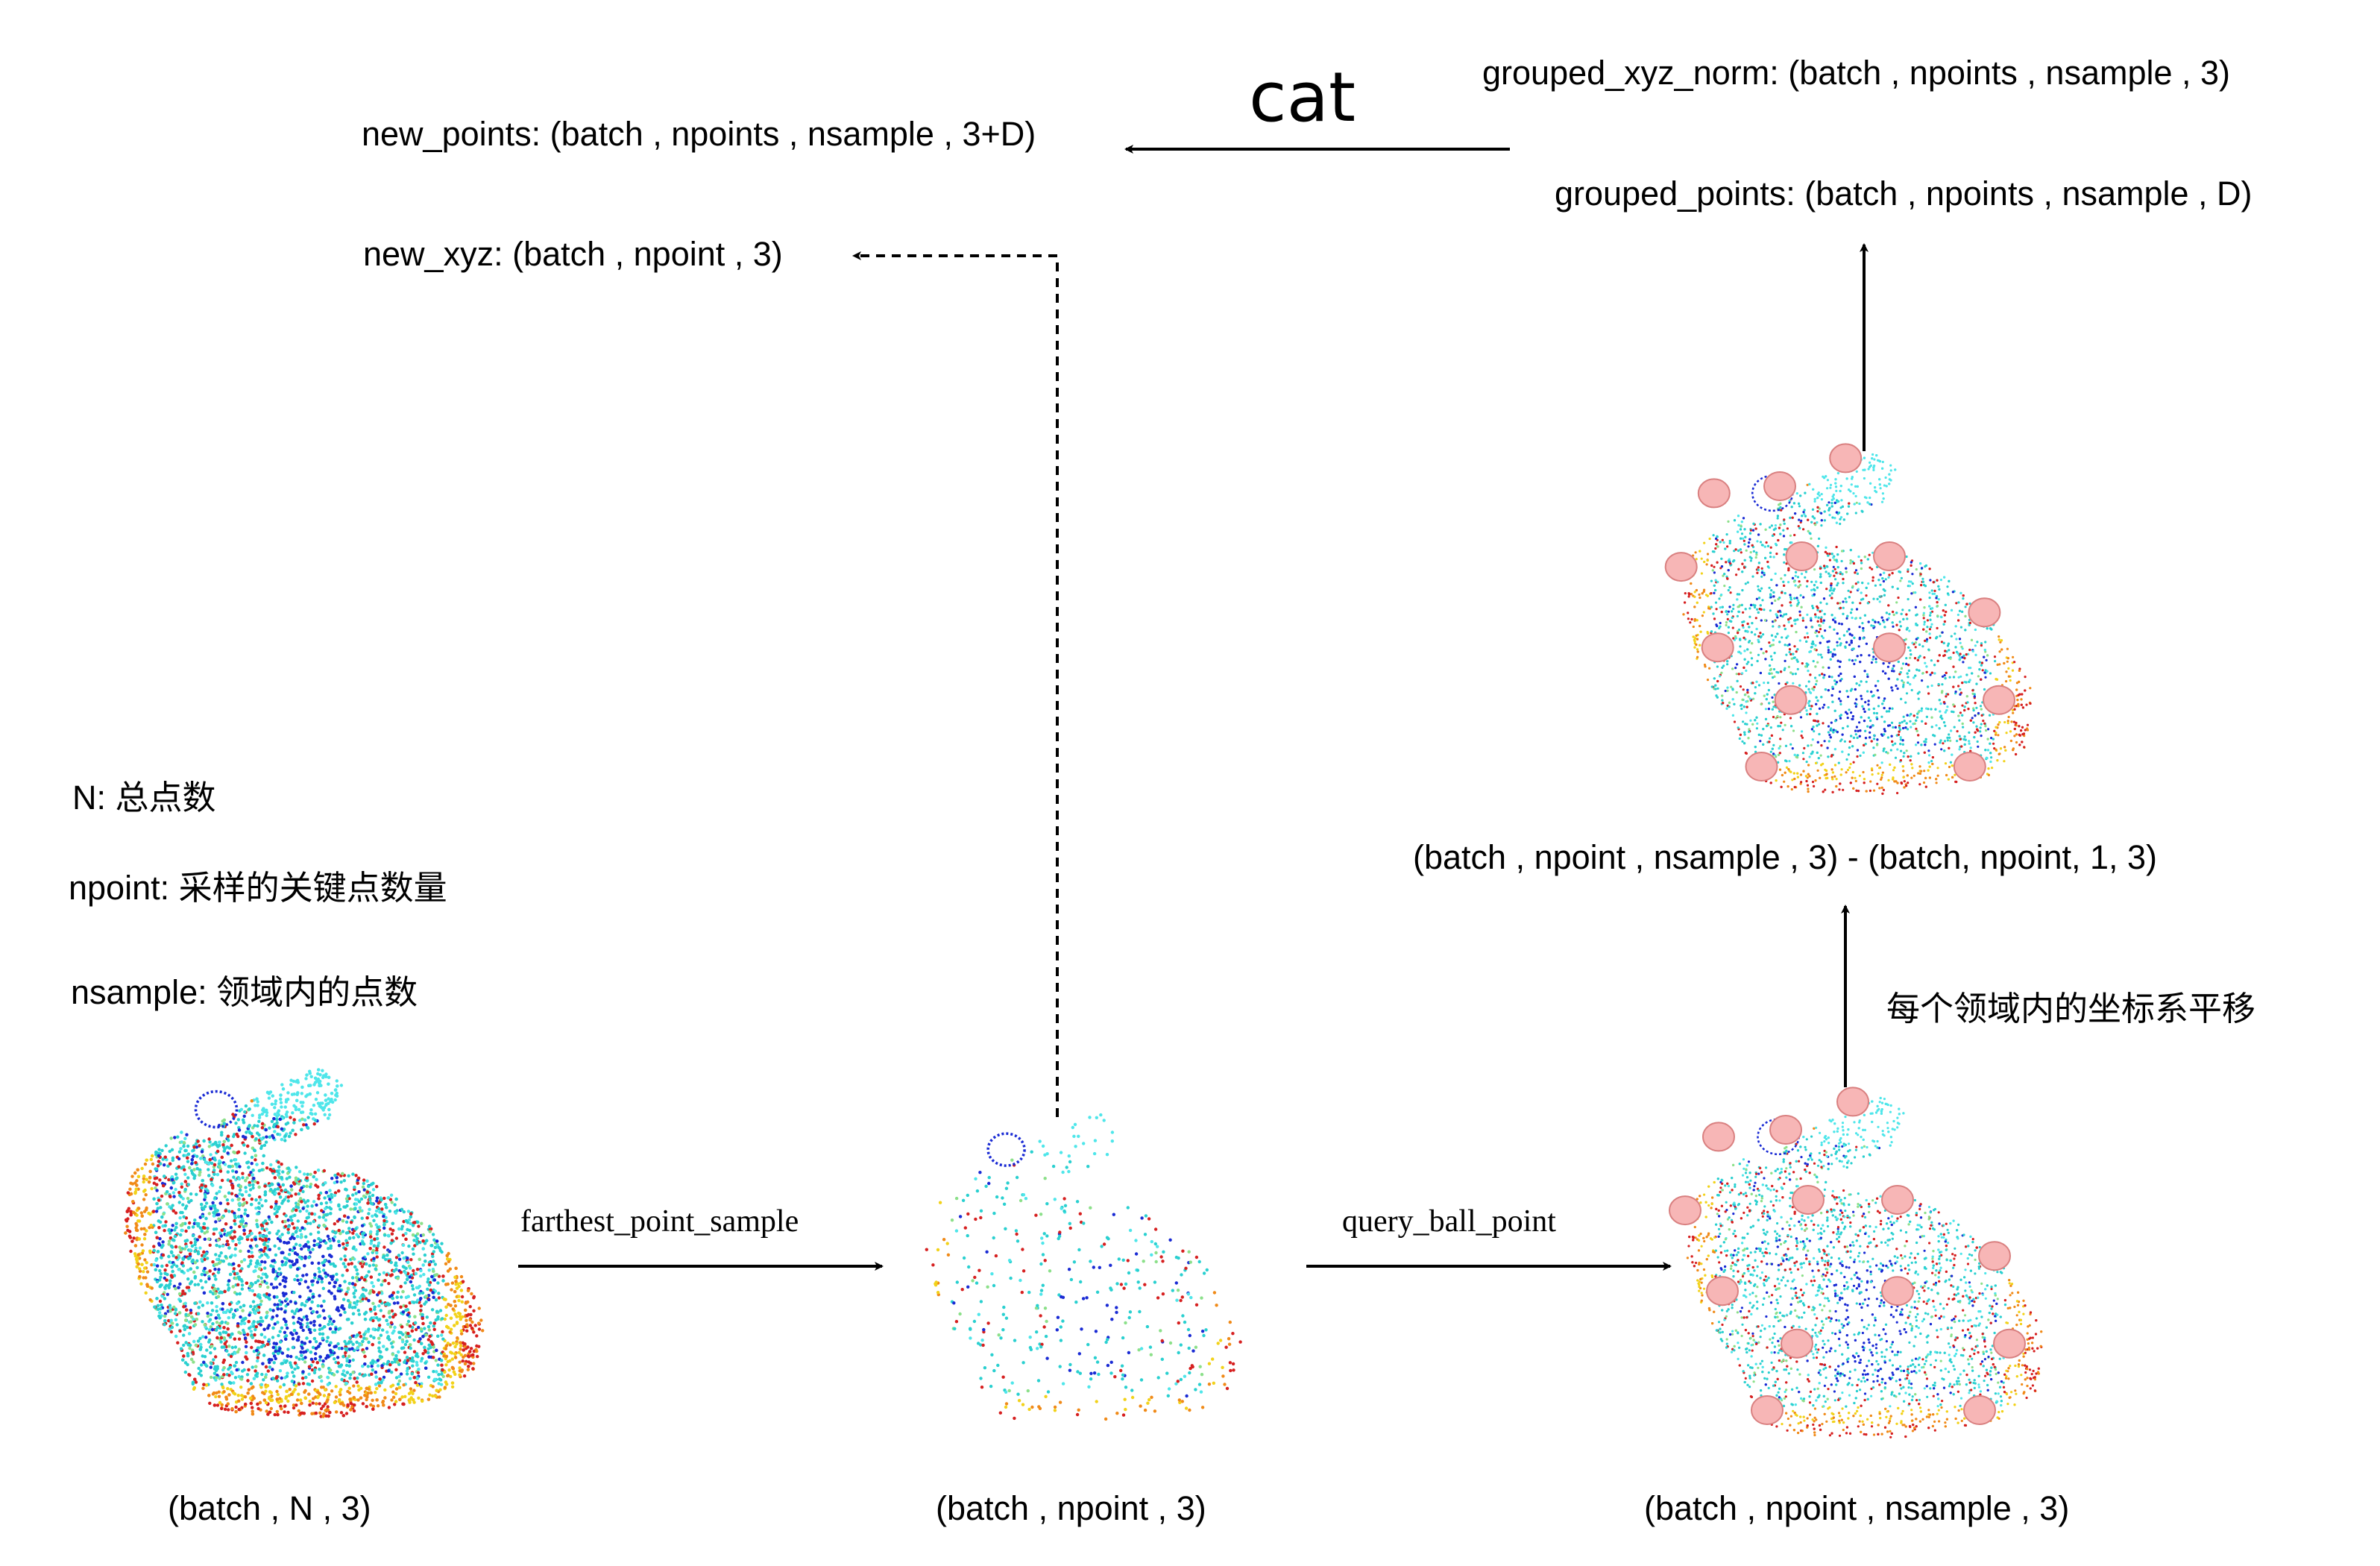  What do you see at coordinates (955, 684) in the screenshot?
I see `new-xyz-dashed-arrow` at bounding box center [955, 684].